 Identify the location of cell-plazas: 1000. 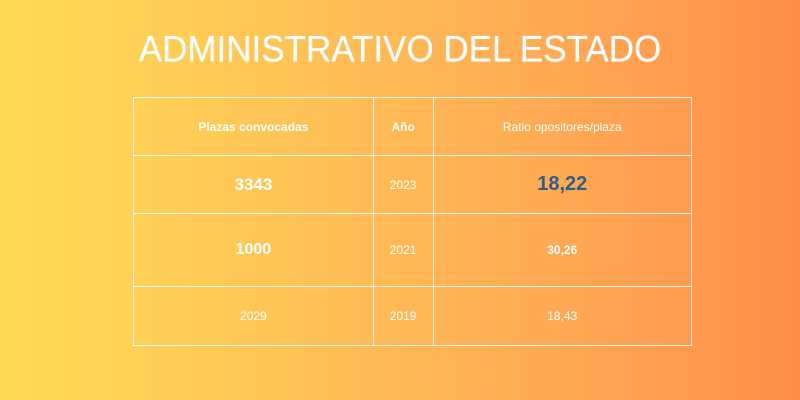
(253, 250).